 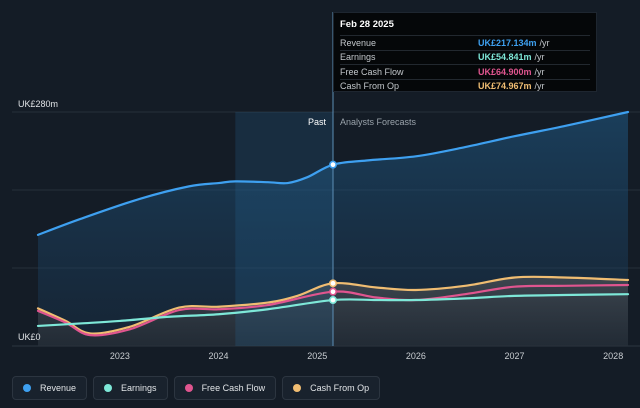 What do you see at coordinates (505, 71) in the screenshot?
I see `tooltip-value: UK£64.900m` at bounding box center [505, 71].